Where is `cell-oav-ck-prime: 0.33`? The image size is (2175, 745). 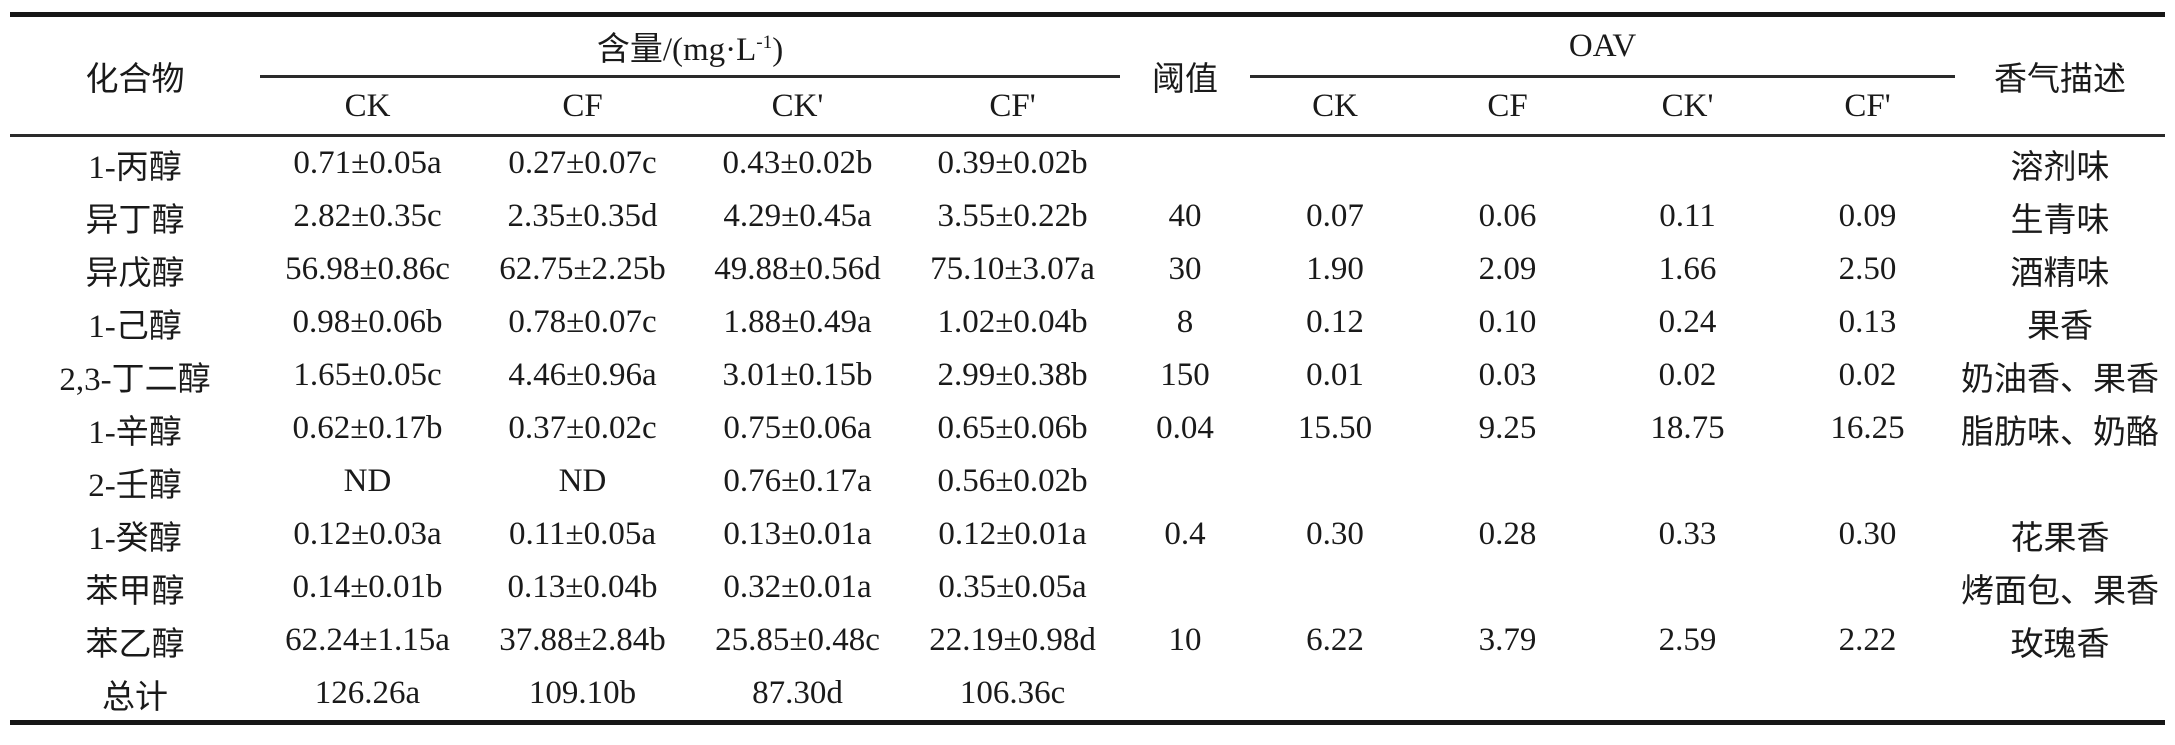 cell-oav-ck-prime: 0.33 is located at coordinates (1687, 534).